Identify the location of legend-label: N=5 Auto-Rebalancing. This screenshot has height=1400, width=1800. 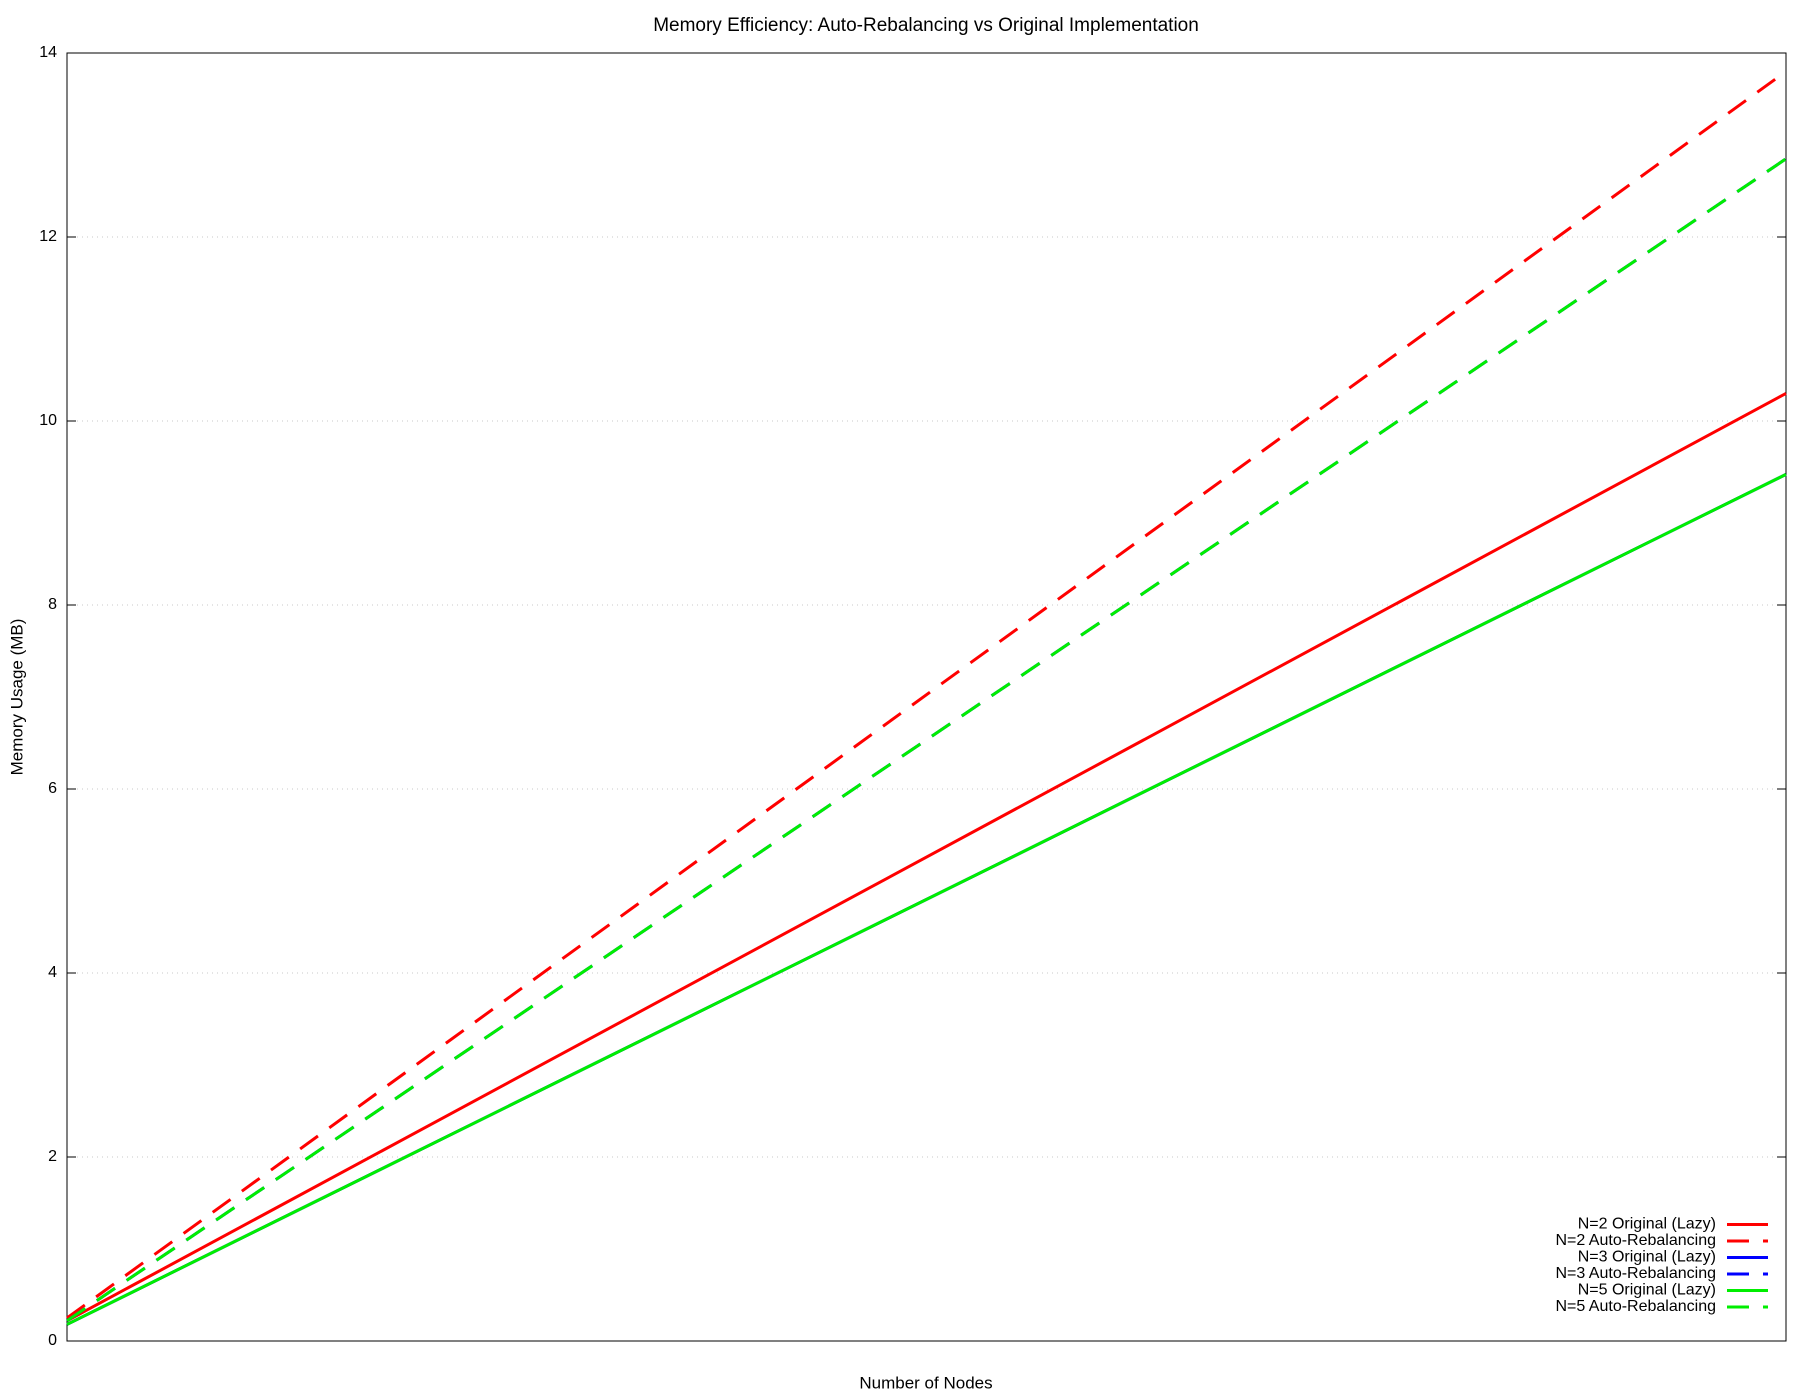
(1635, 1306).